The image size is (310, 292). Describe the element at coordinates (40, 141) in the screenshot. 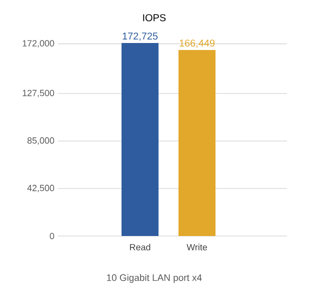

I see `y-tick-label: 85,000` at that location.